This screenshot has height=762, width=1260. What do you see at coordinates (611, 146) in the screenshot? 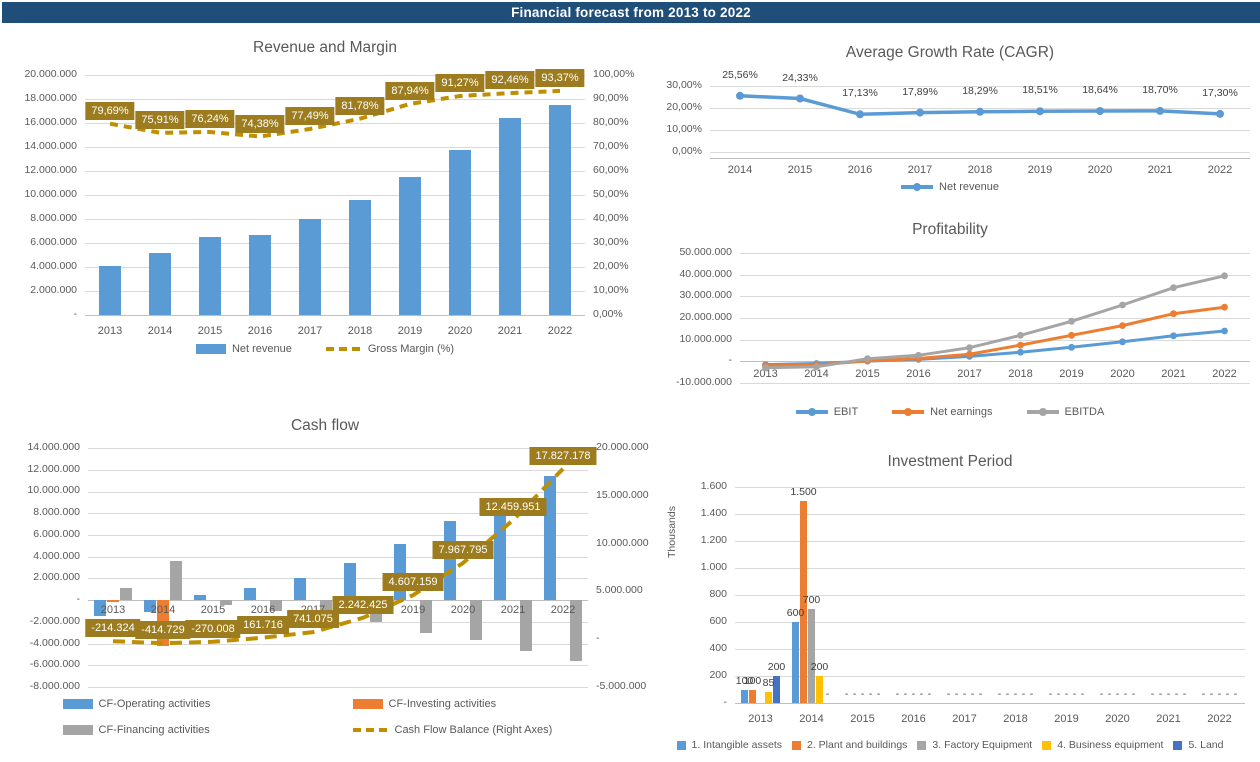
I see `right-axis-tick-label: 70,00%` at bounding box center [611, 146].